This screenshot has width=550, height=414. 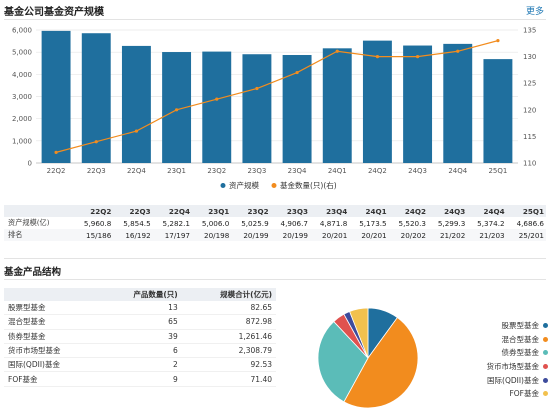 I want to click on table-row: FOF基金 9 71.40, so click(x=140, y=379).